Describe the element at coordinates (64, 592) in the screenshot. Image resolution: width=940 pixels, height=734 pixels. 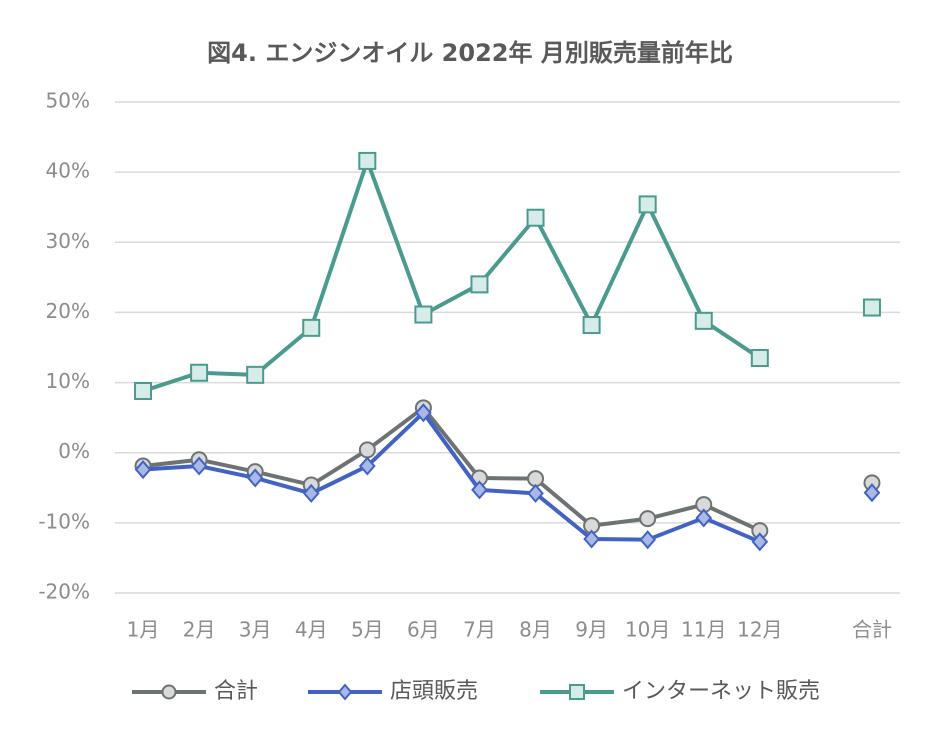
I see `y-tick-label: -20%` at that location.